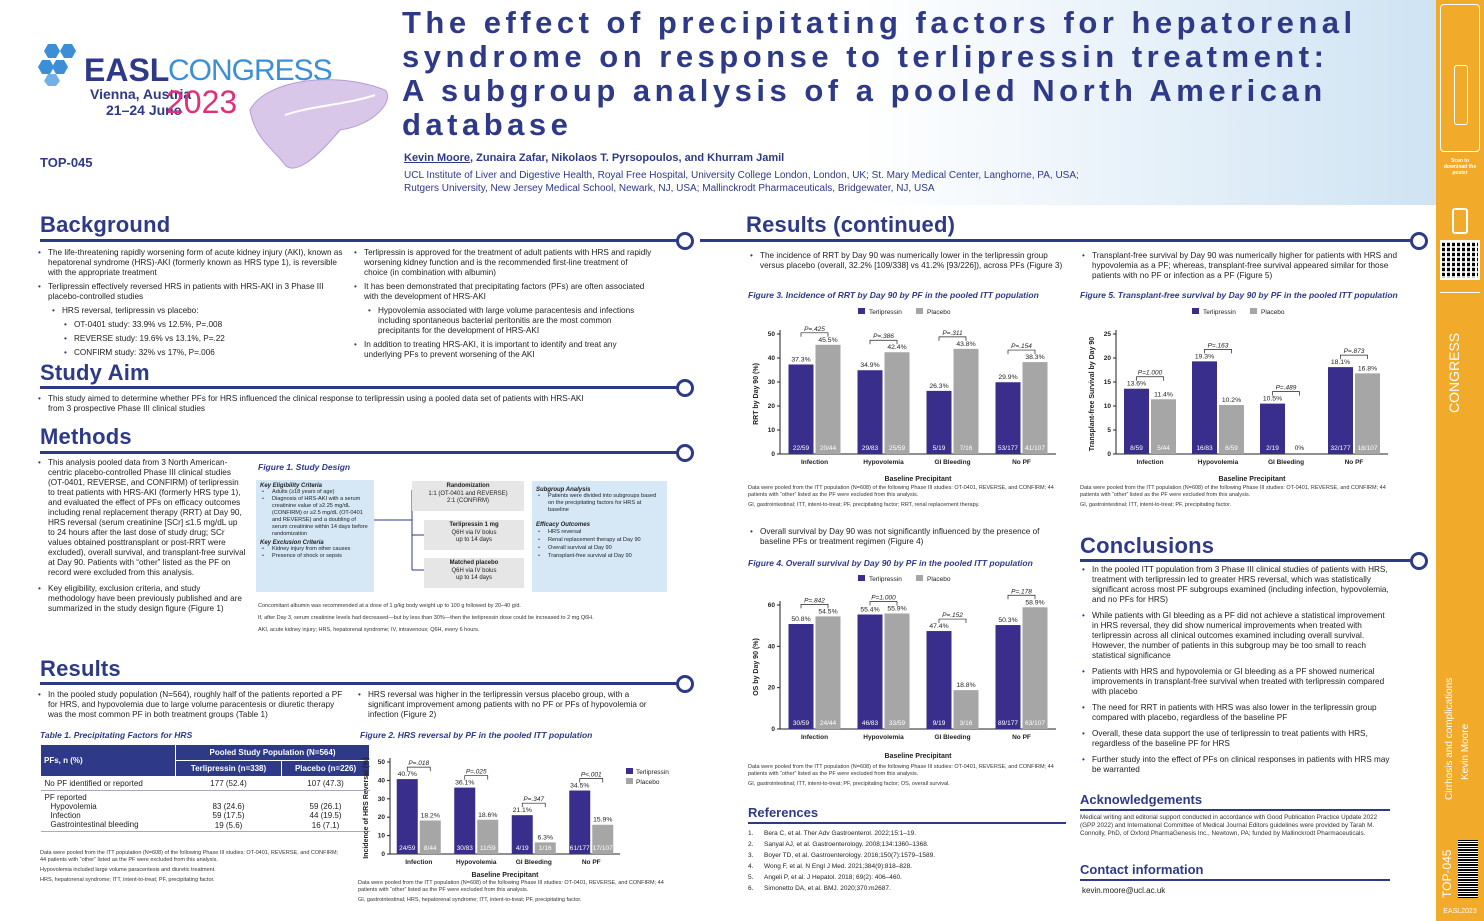 This screenshot has height=921, width=1484. I want to click on sidebar-code: TOP-045, so click(1447, 873).